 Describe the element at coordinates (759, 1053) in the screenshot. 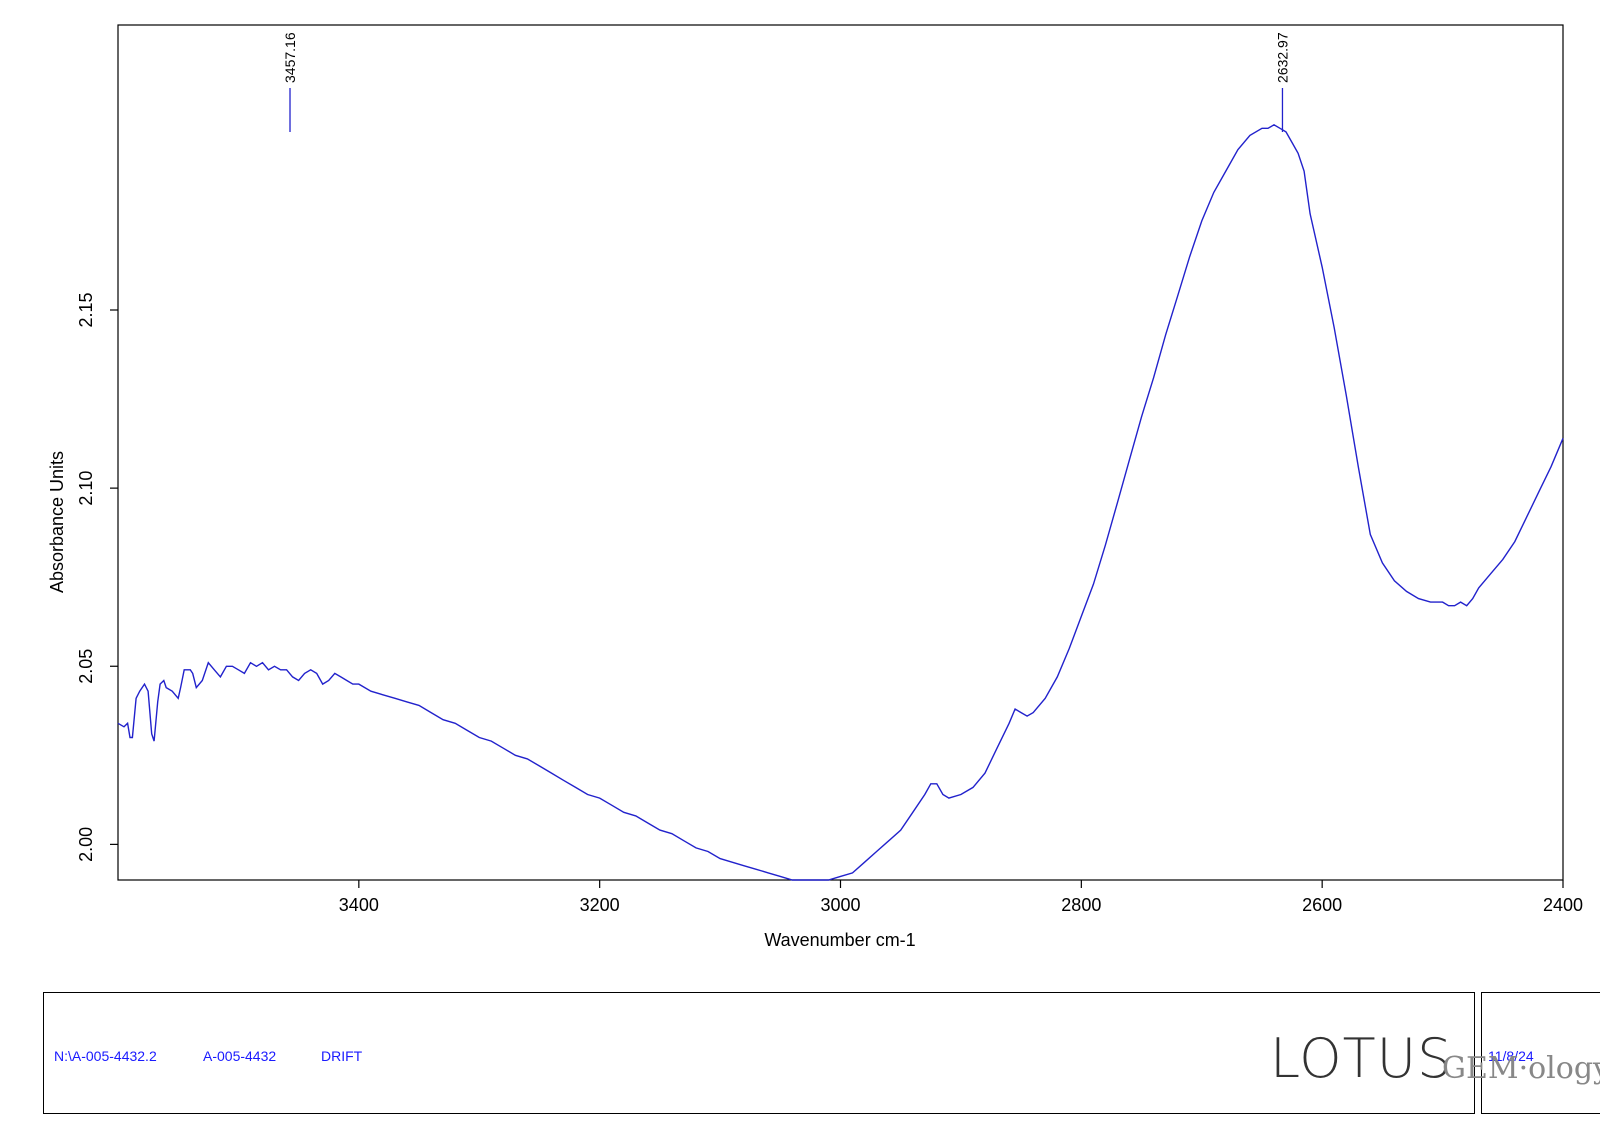

I see `footer-info-box` at that location.